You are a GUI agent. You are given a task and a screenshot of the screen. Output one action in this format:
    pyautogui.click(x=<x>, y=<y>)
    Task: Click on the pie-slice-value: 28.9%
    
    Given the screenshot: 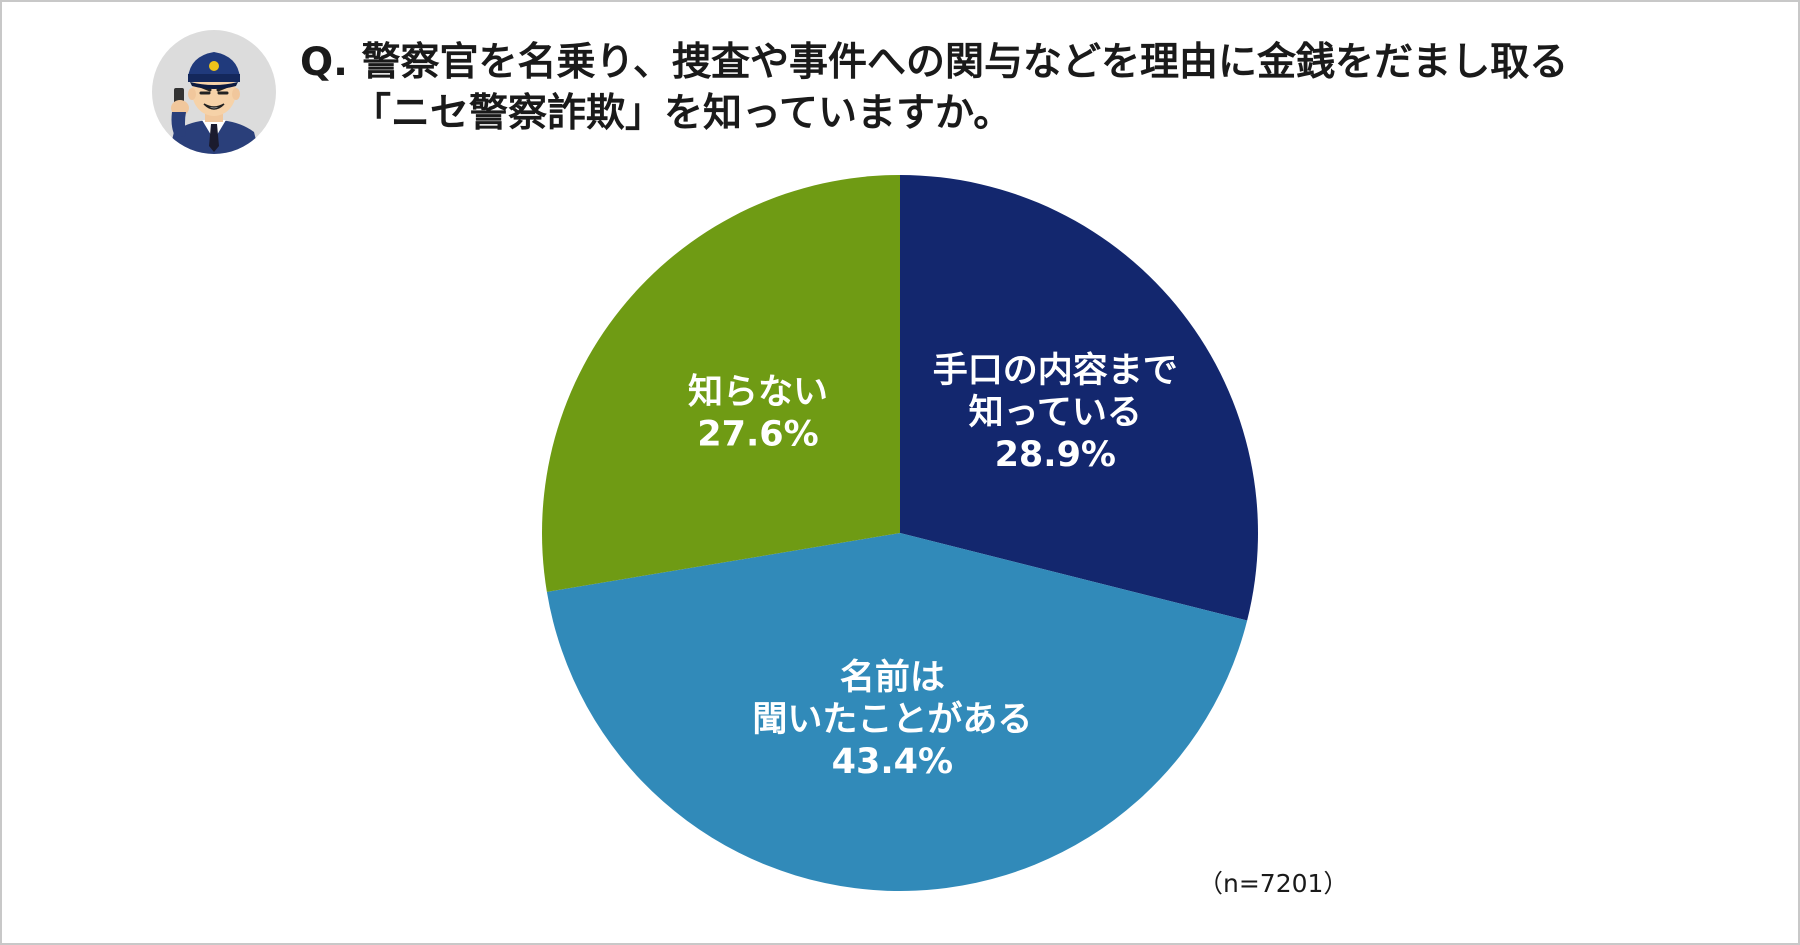 What is the action you would take?
    pyautogui.click(x=1055, y=455)
    